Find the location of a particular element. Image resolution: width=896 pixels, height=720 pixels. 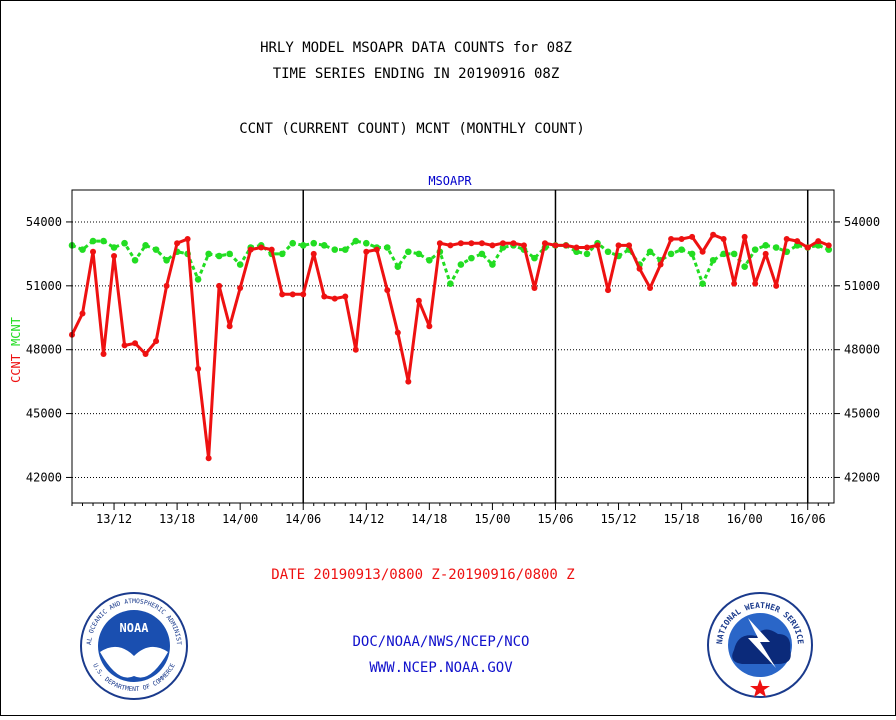

y-ticks-left: 42000 45000 48000 51000 54000 is located at coordinates (49, 349).